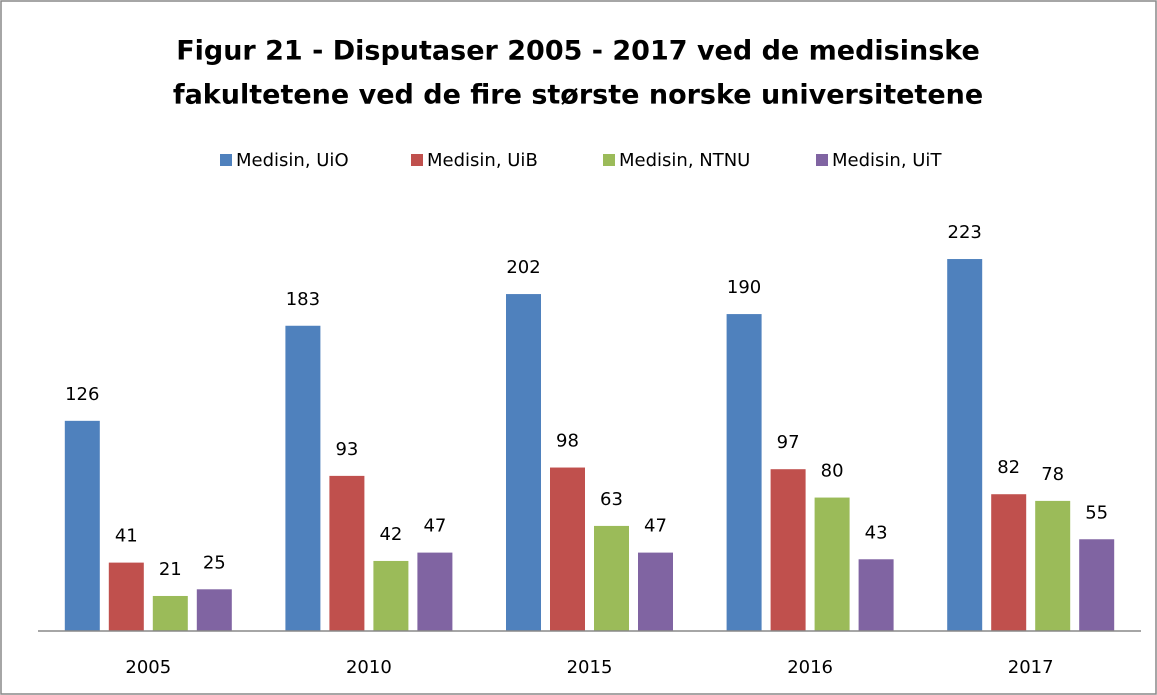 The width and height of the screenshot is (1157, 695). Describe the element at coordinates (810, 667) in the screenshot. I see `x-tick-label: 2016` at that location.